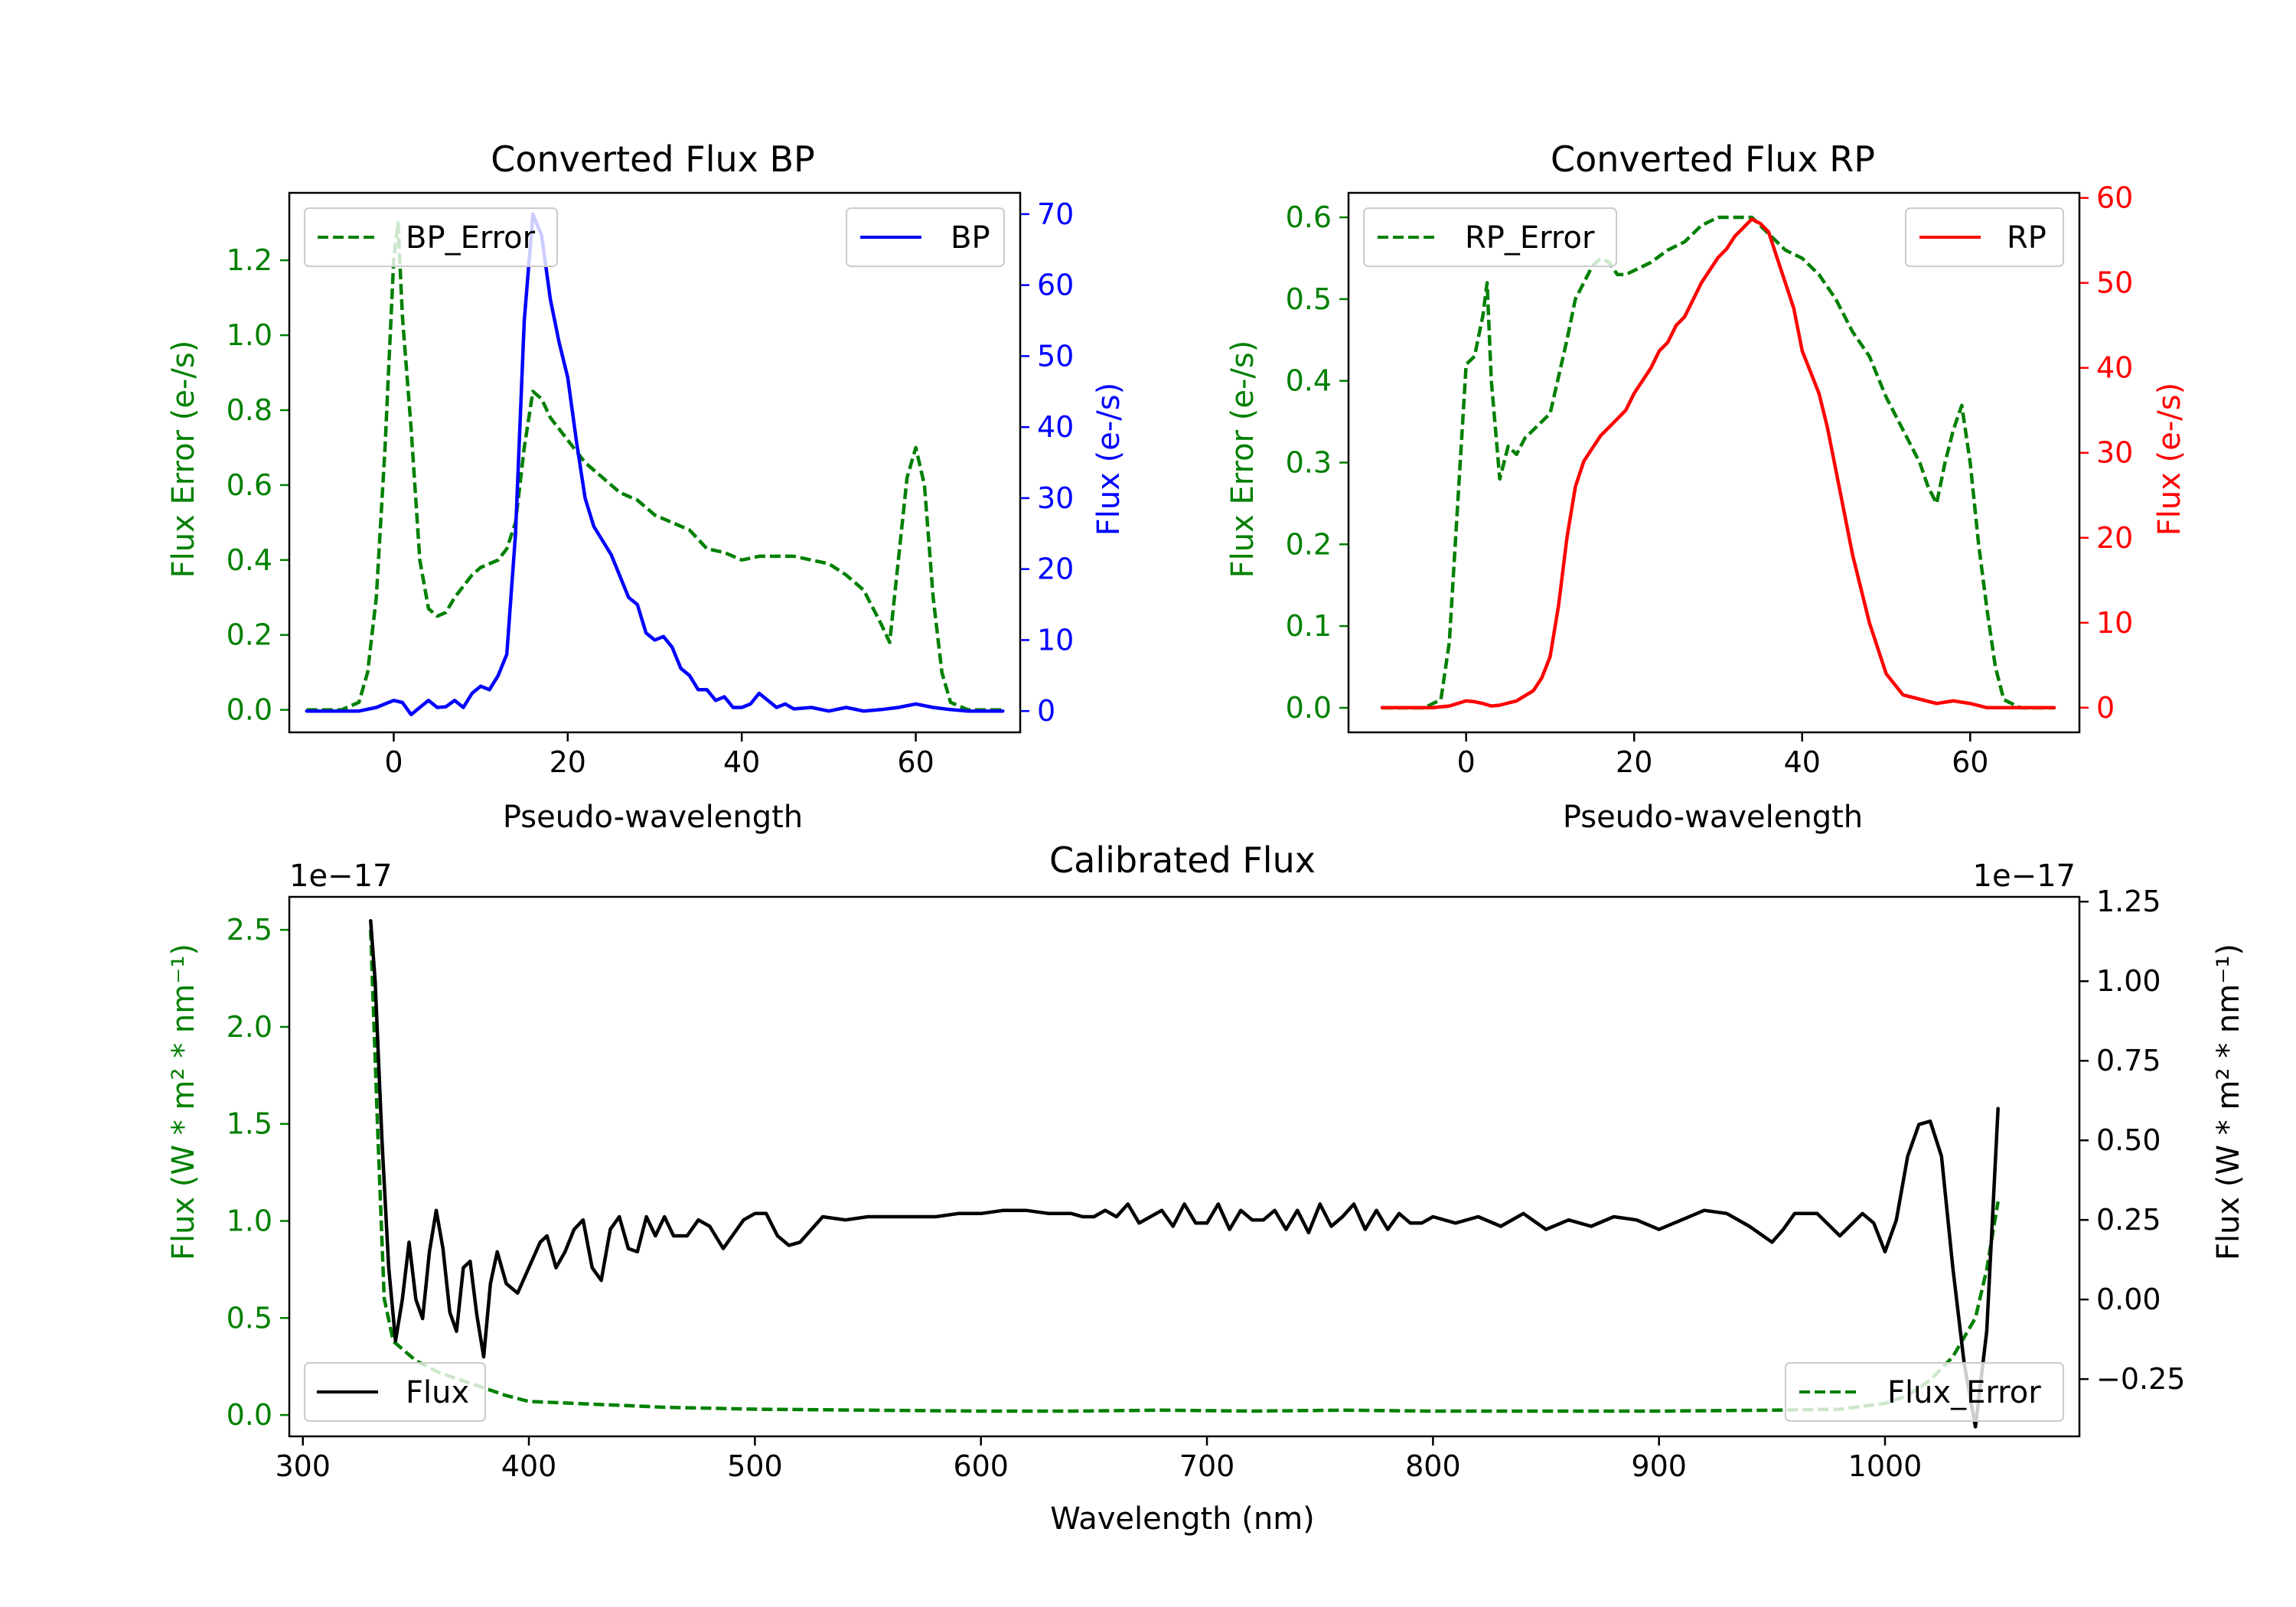  What do you see at coordinates (1182, 860) in the screenshot?
I see `panel-title: Calibrated Flux` at bounding box center [1182, 860].